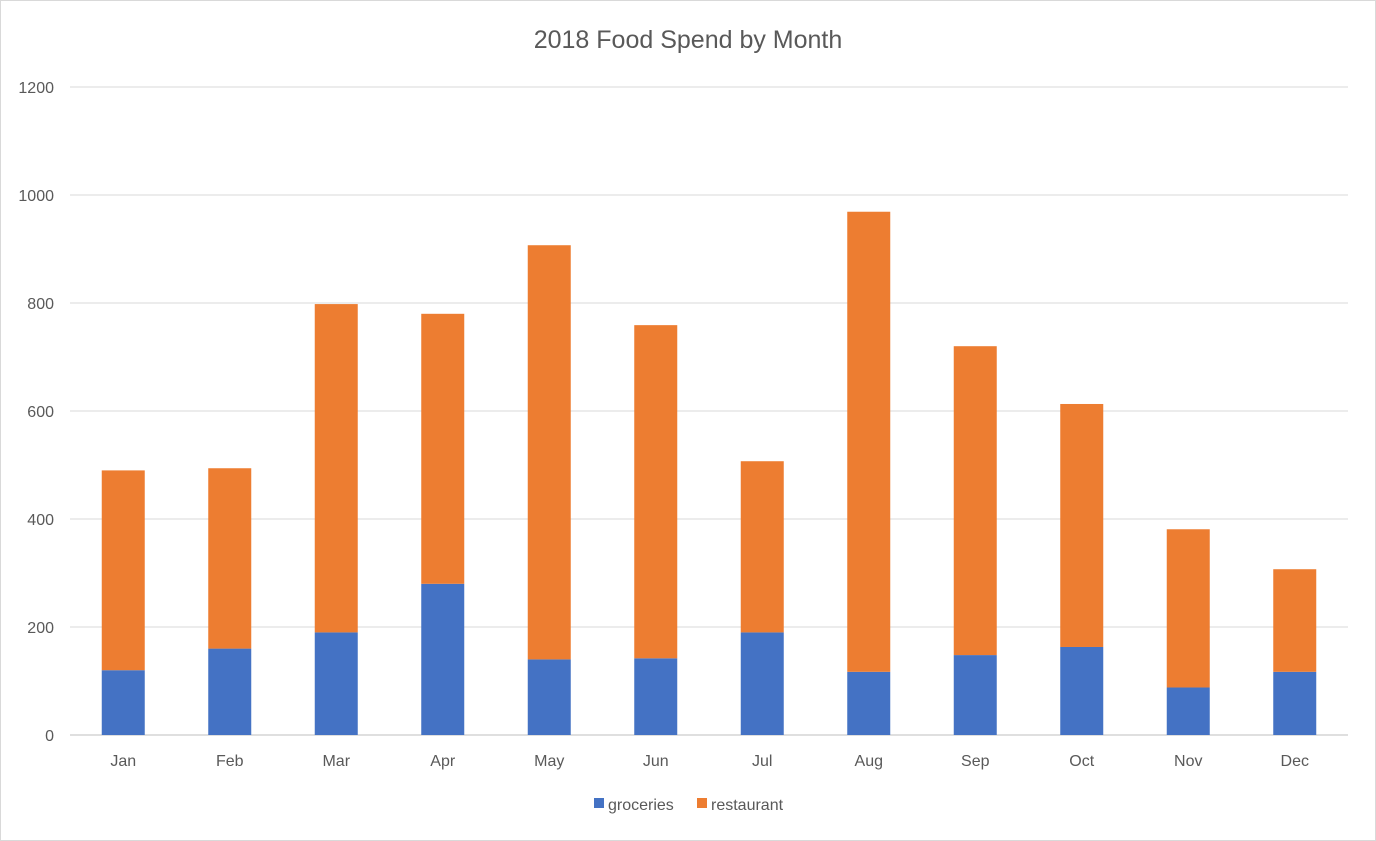 The width and height of the screenshot is (1376, 841). Describe the element at coordinates (40, 520) in the screenshot. I see `y-tick-label: 400` at that location.